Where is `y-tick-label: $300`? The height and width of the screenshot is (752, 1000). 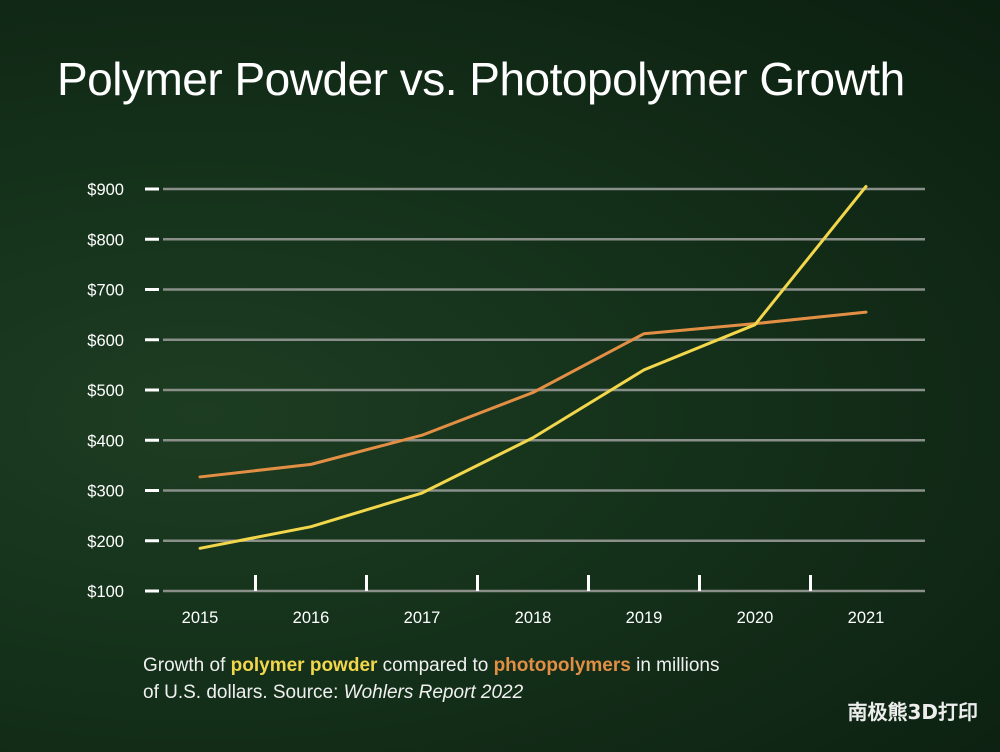
y-tick-label: $300 is located at coordinates (105, 492).